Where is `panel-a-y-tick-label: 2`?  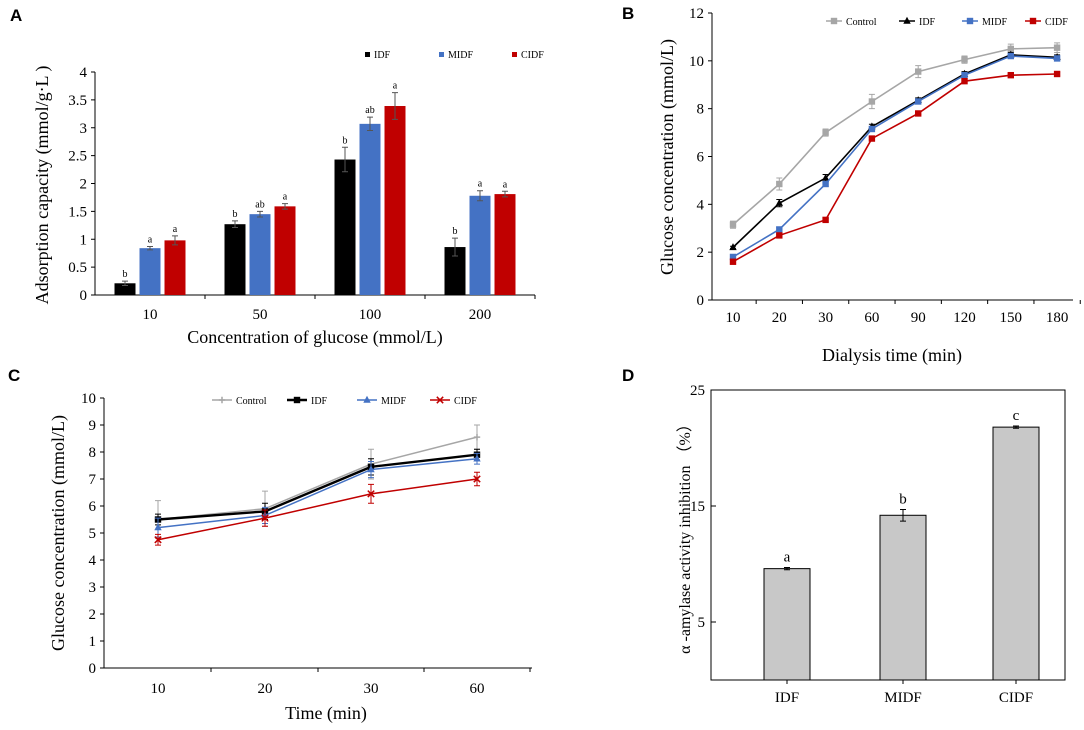 panel-a-y-tick-label: 2 is located at coordinates (84, 185).